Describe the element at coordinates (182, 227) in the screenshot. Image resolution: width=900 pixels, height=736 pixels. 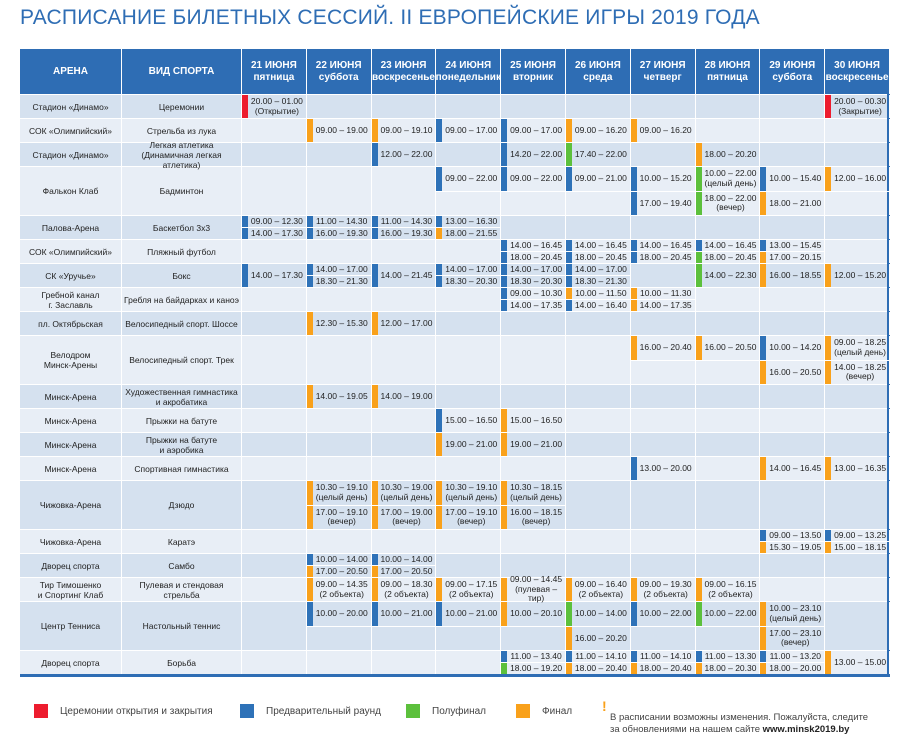
I see `sport-cell: Баскетбол 3х3` at that location.